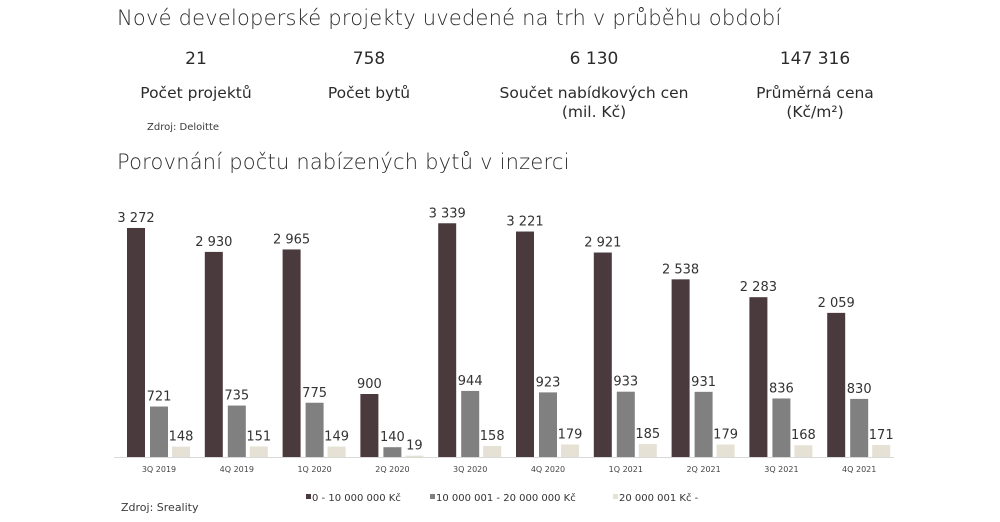  What do you see at coordinates (369, 59) in the screenshot?
I see `kpi-value: 758` at bounding box center [369, 59].